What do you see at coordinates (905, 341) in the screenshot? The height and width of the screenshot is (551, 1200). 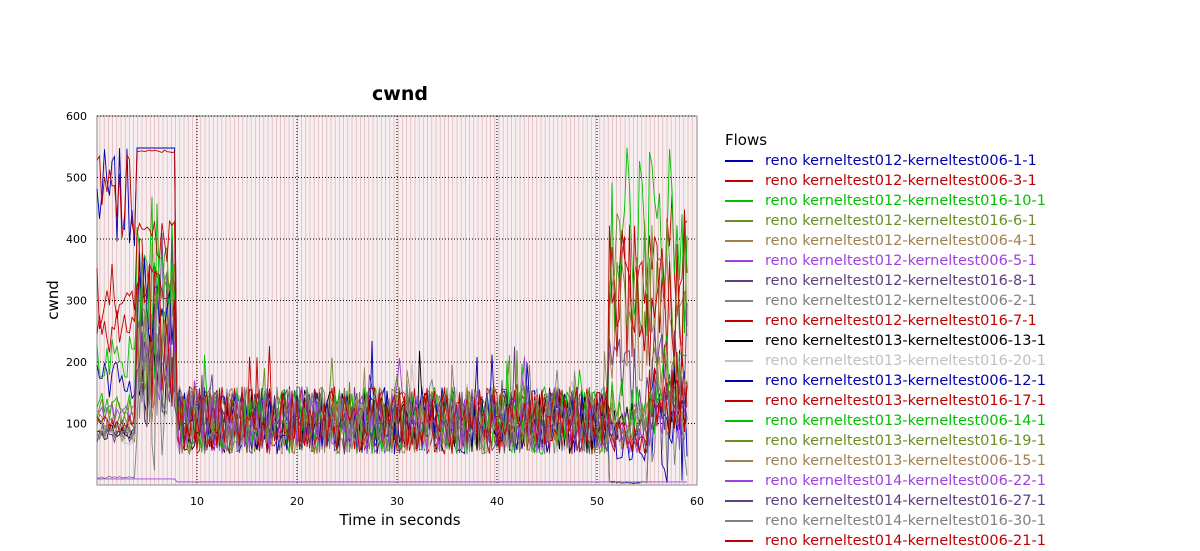 I see `legend-label: reno kerneltest013-kerneltest006-13-1` at bounding box center [905, 341].